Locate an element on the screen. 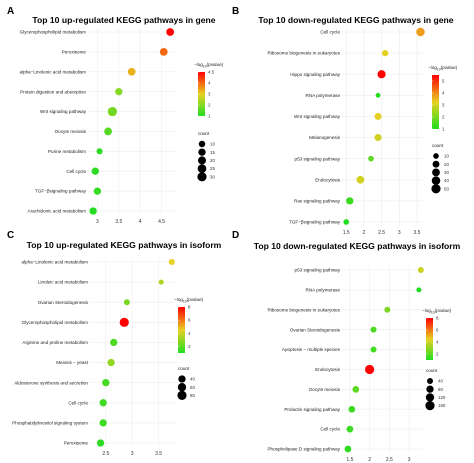  category-label: Arginine and proline metabolism is located at coordinates (55, 342).